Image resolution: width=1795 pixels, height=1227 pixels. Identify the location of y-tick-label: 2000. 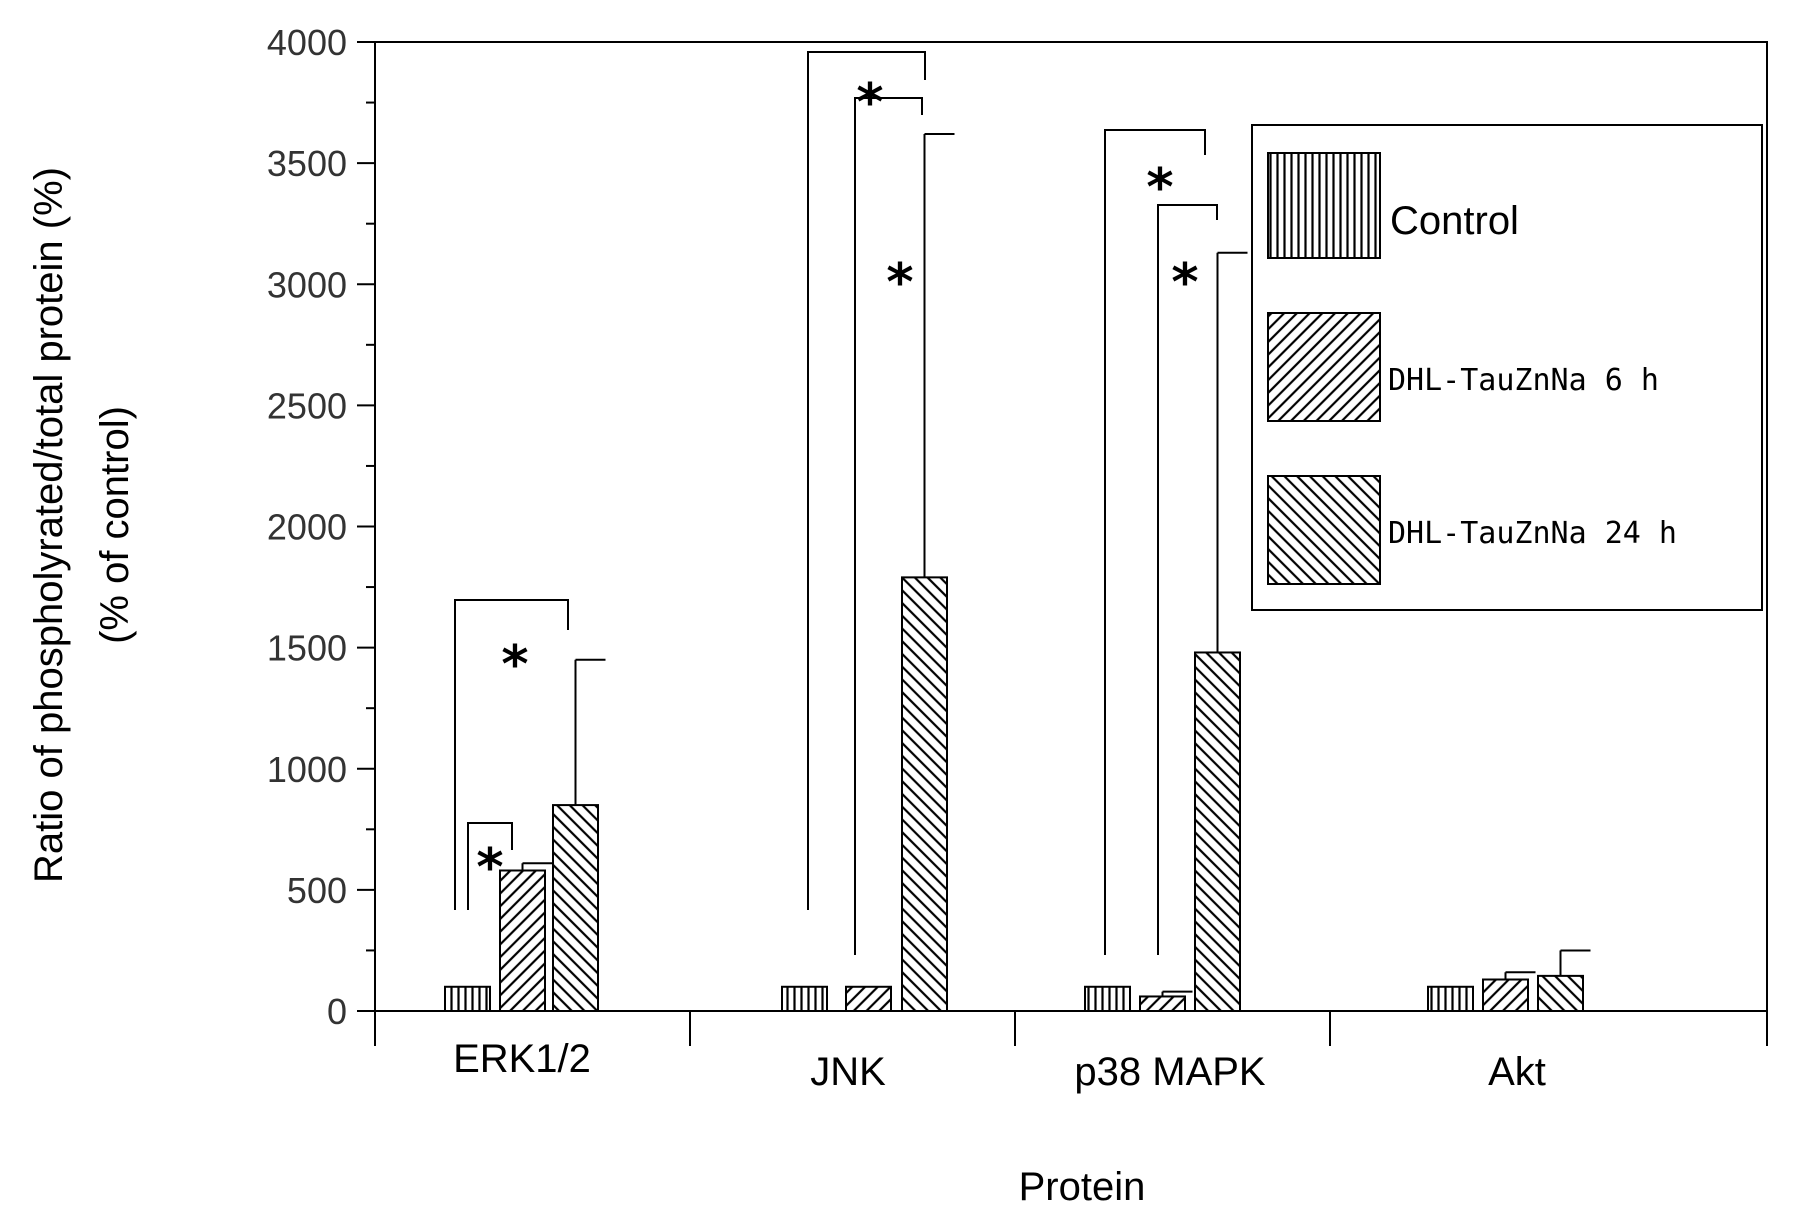
(307, 527).